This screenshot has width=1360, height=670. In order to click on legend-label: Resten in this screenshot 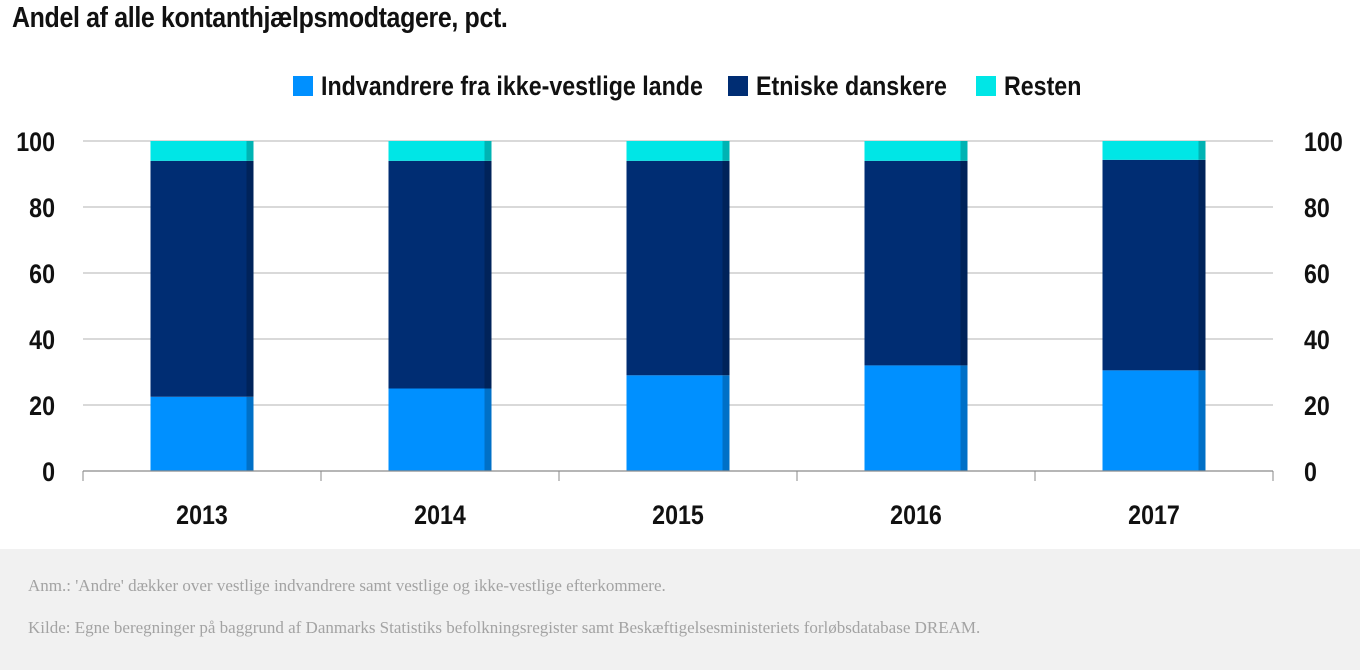, I will do `click(1042, 86)`.